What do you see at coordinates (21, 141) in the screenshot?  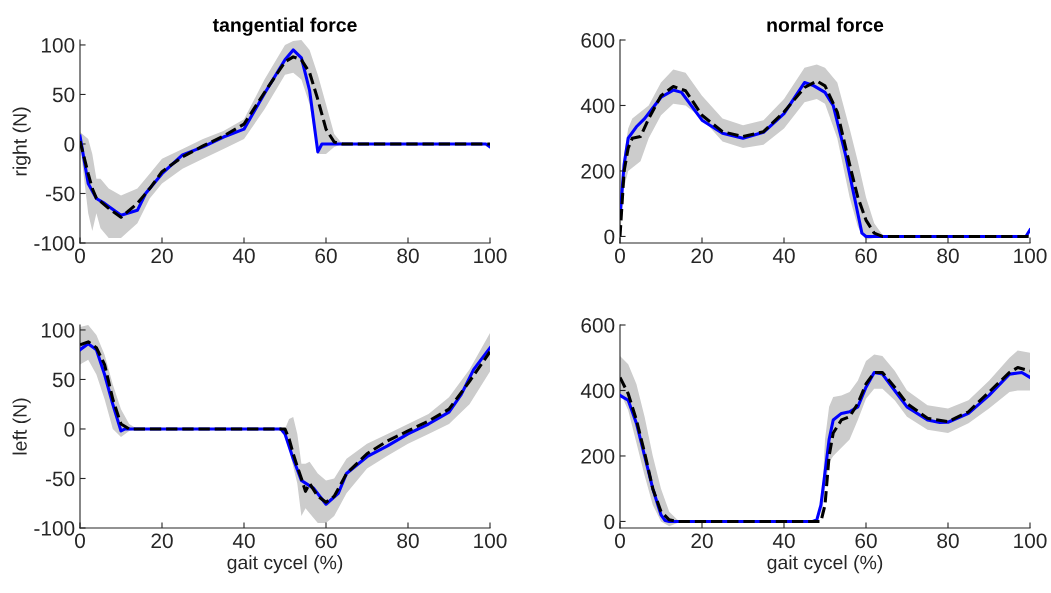 I see `y-axis-title: right (N)` at bounding box center [21, 141].